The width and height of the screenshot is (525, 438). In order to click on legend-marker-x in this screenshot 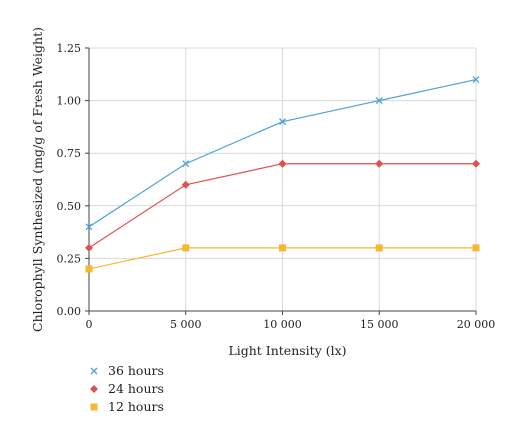, I will do `click(94, 371)`.